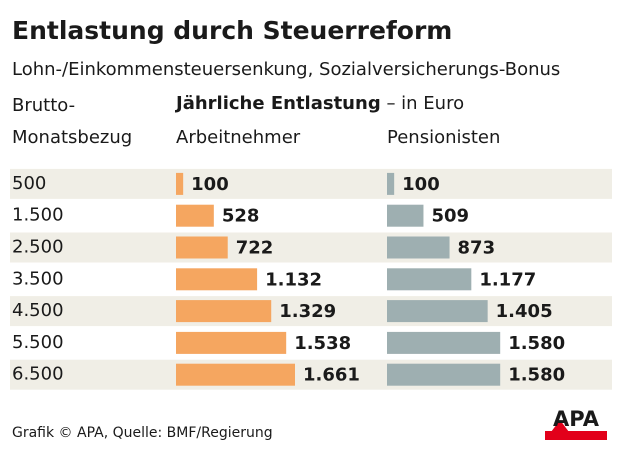 The image size is (620, 451). Describe the element at coordinates (576, 435) in the screenshot. I see `logo-shape` at that location.